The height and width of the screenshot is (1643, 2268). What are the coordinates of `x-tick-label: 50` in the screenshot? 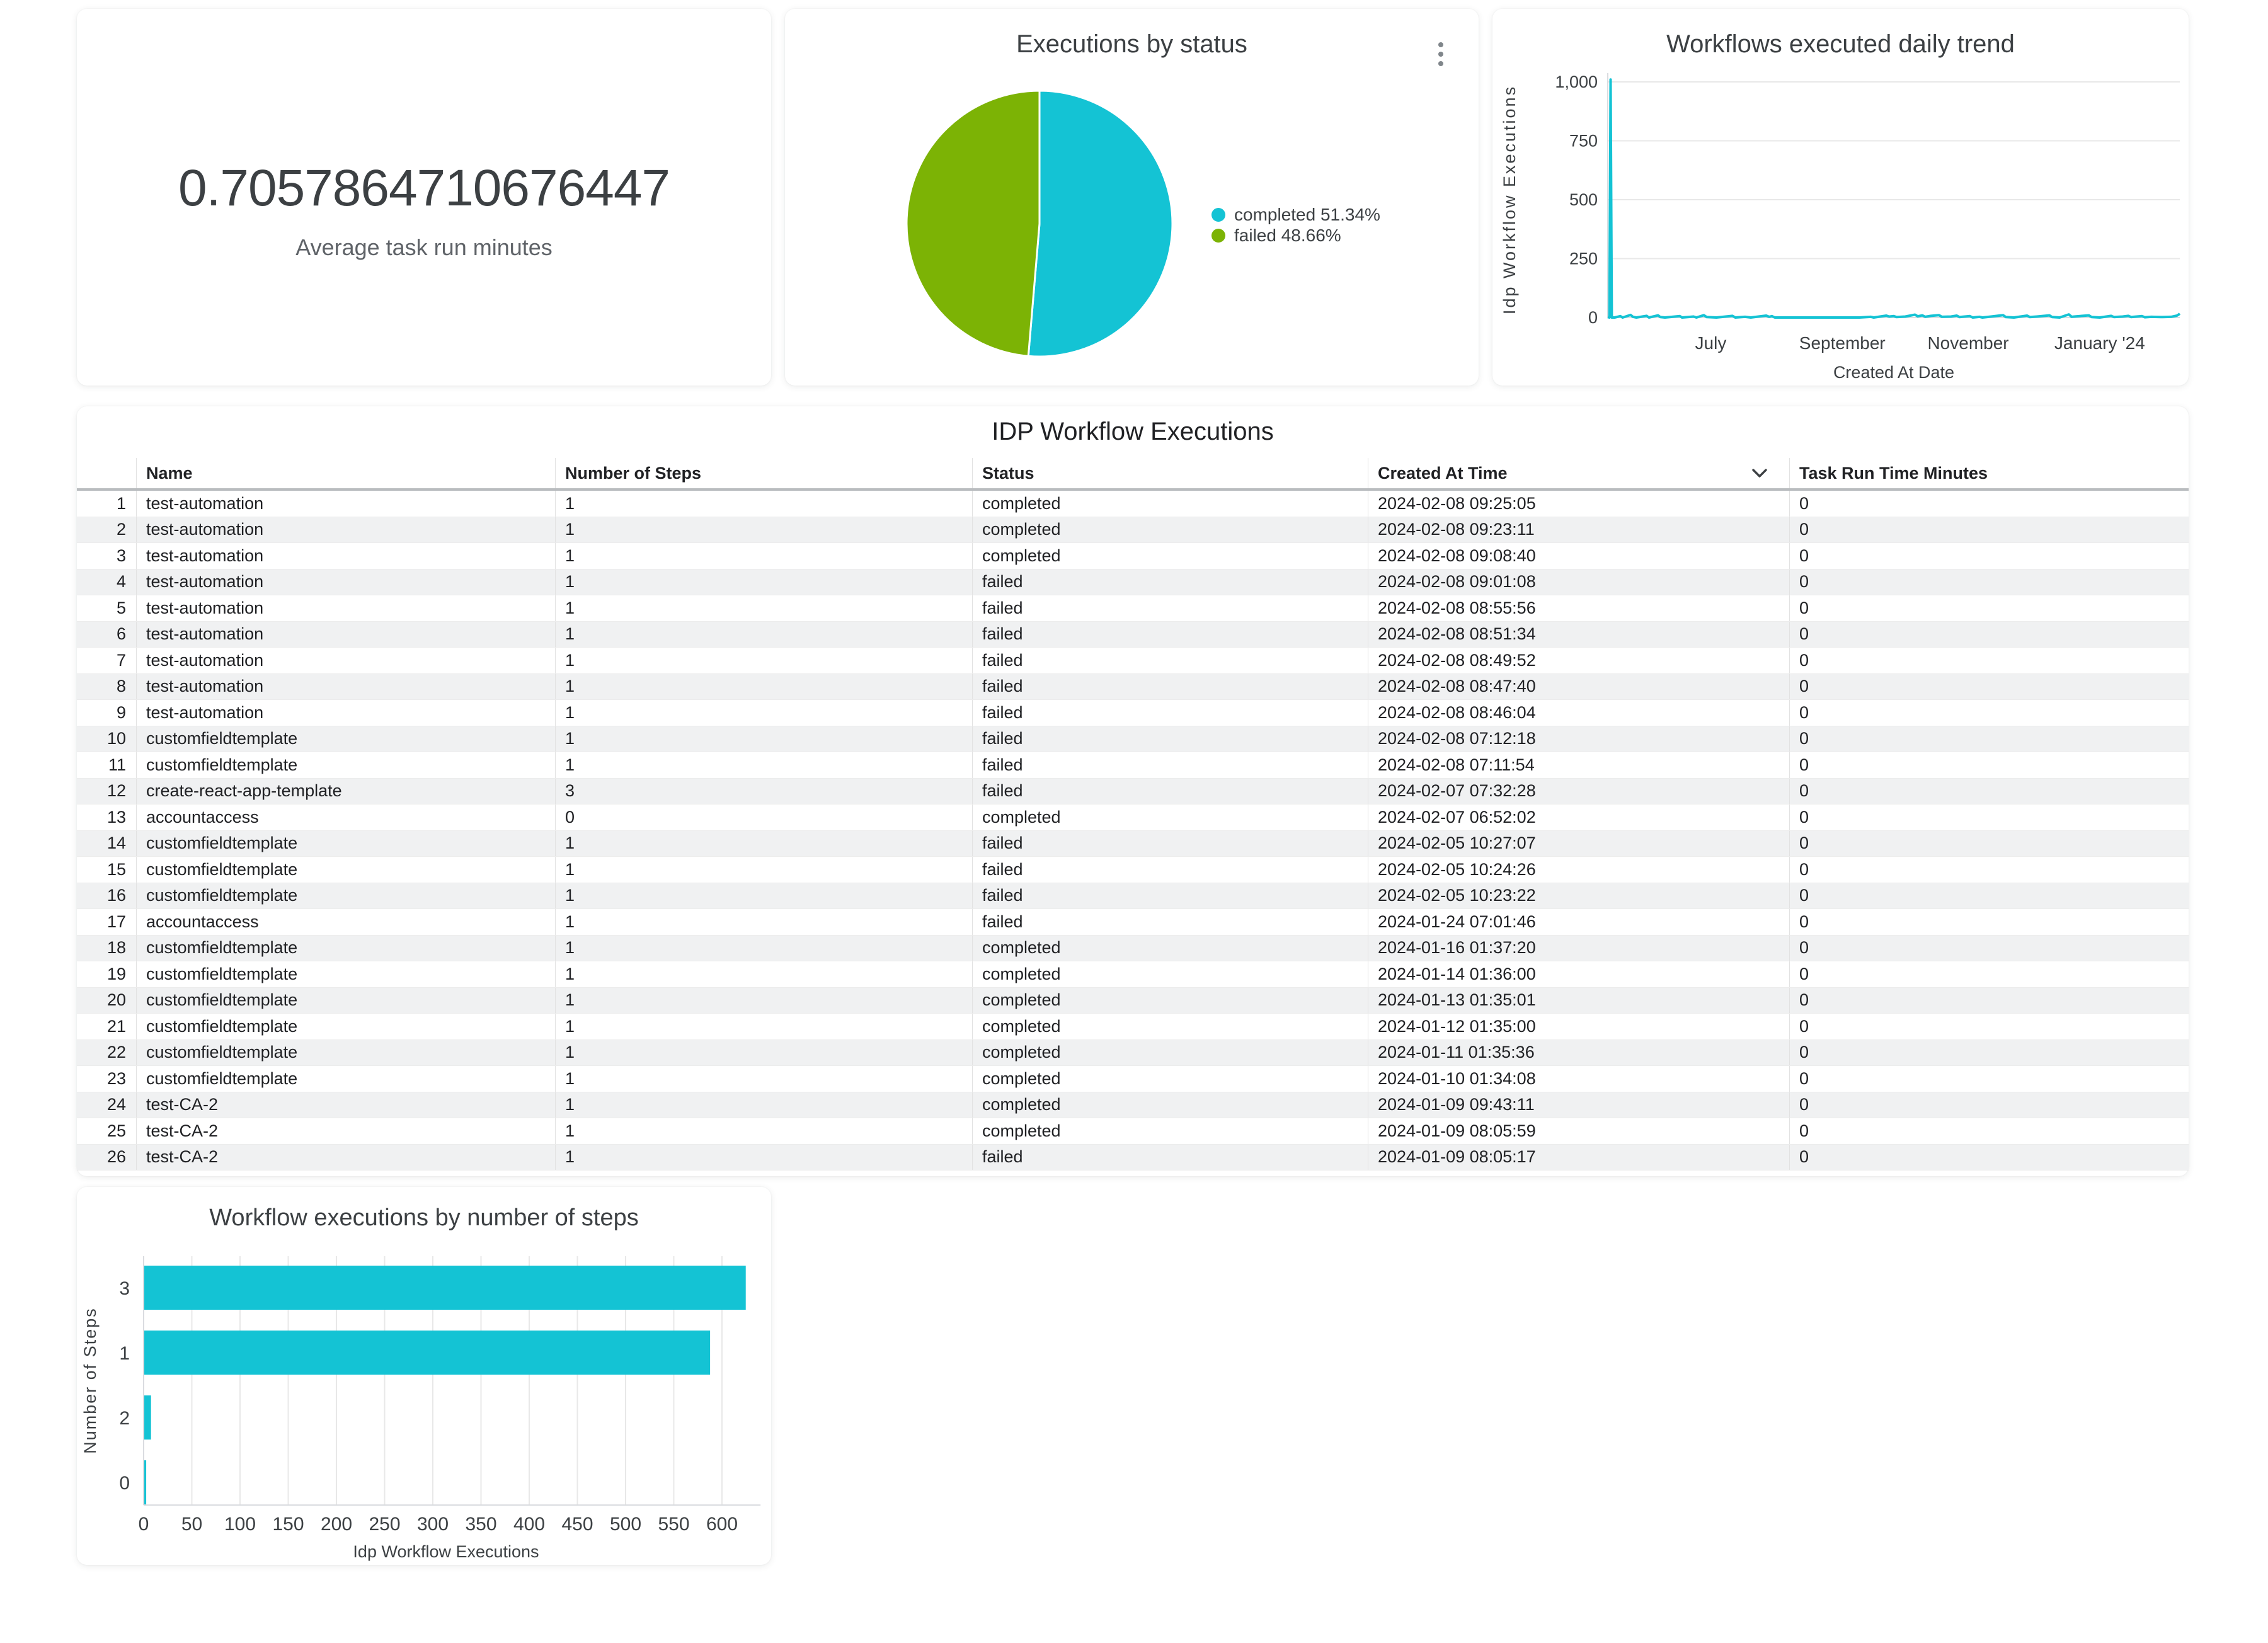 It's located at (191, 1525).